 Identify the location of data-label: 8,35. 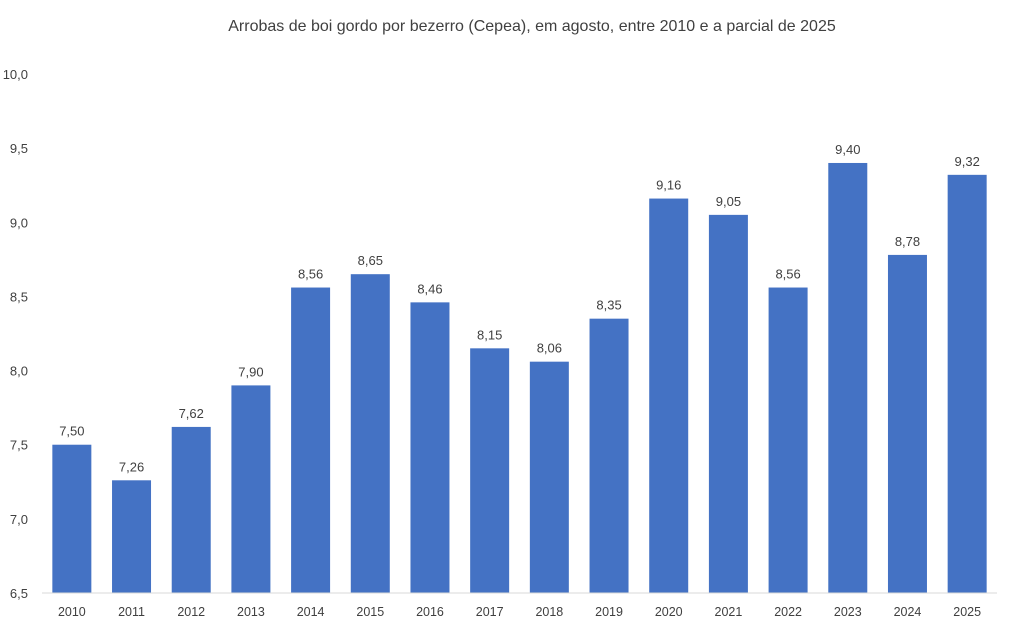
(608, 305).